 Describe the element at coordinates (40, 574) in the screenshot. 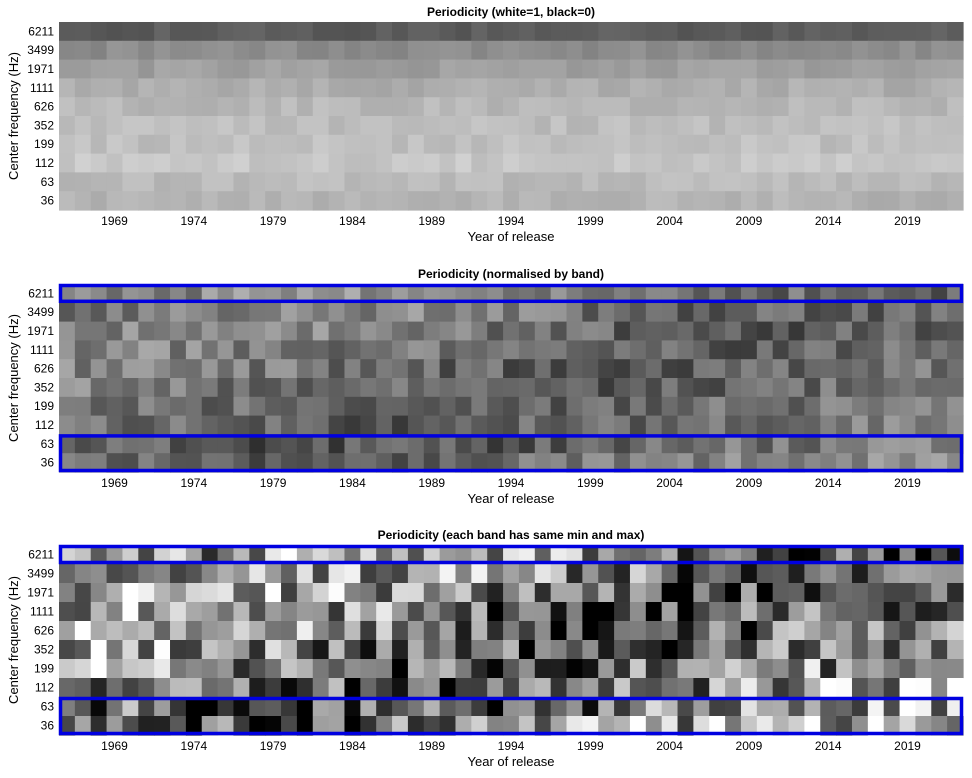

I see `y-tick-label: 3499` at that location.